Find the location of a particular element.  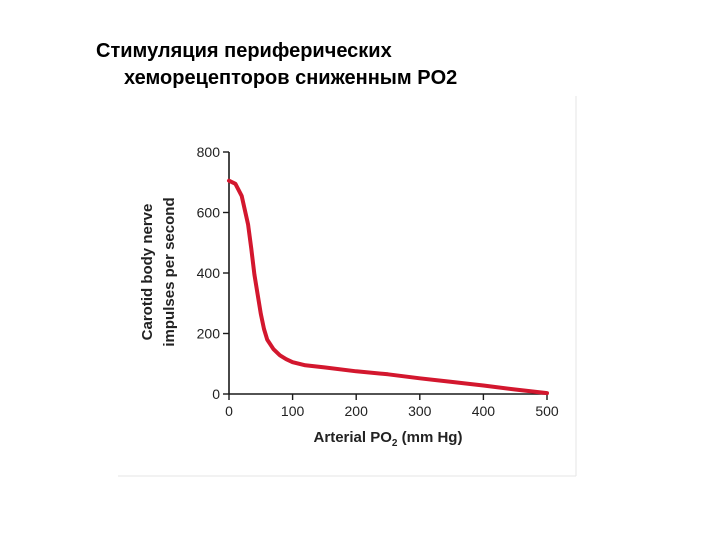

x-axis-label-main: Arterial PO is located at coordinates (353, 437).